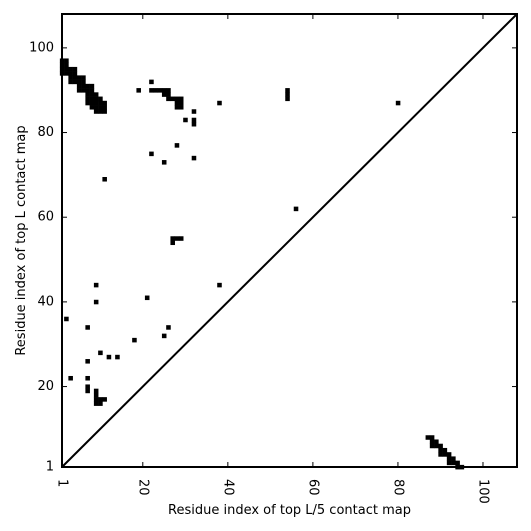 This screenshot has width=531, height=531. I want to click on y-axis-label: Residue index of top L contact map, so click(21, 240).